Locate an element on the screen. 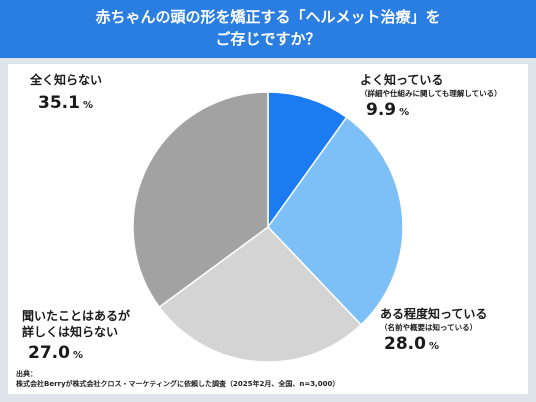  pie-slice-somewhat-known is located at coordinates (335, 221).